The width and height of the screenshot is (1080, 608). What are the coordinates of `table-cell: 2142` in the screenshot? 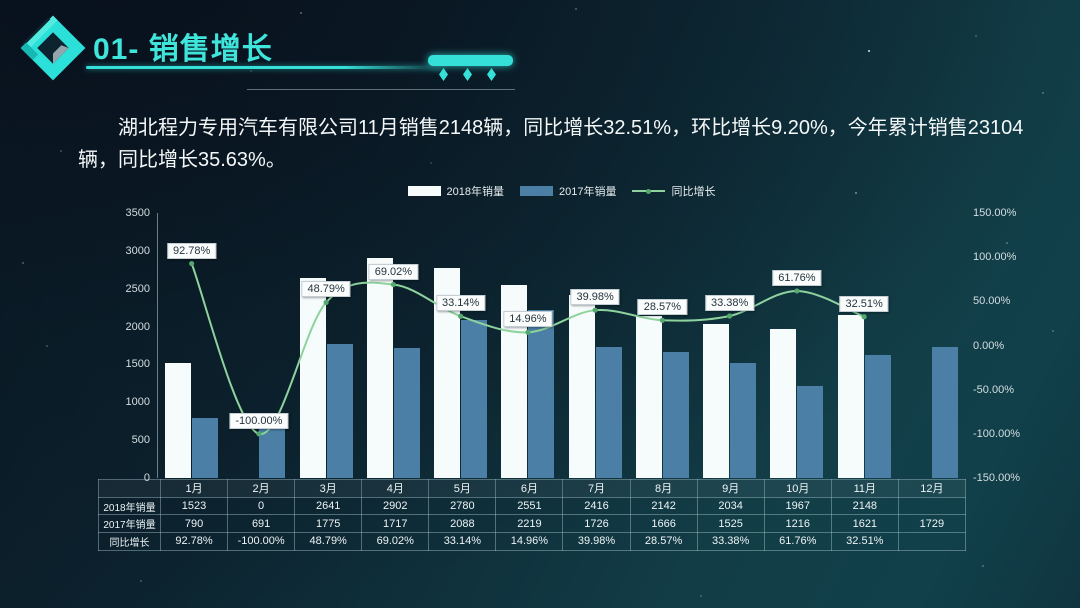 It's located at (663, 506).